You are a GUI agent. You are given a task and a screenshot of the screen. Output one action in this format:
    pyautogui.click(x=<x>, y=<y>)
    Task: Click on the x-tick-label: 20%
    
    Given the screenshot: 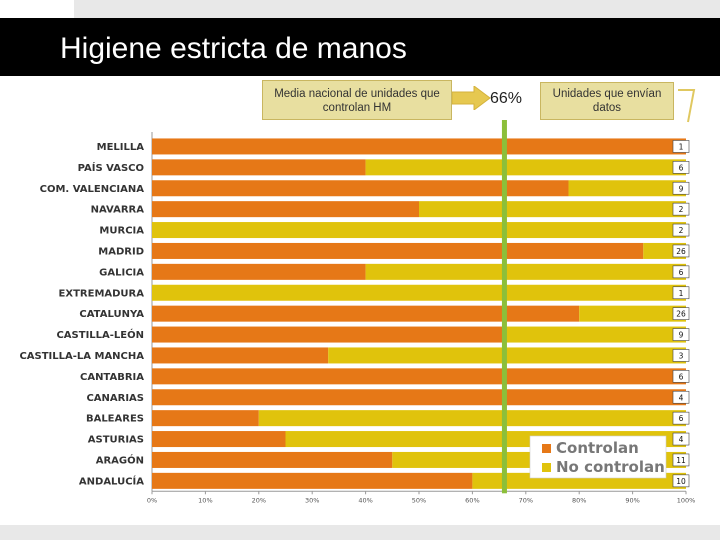 What is the action you would take?
    pyautogui.click(x=259, y=500)
    